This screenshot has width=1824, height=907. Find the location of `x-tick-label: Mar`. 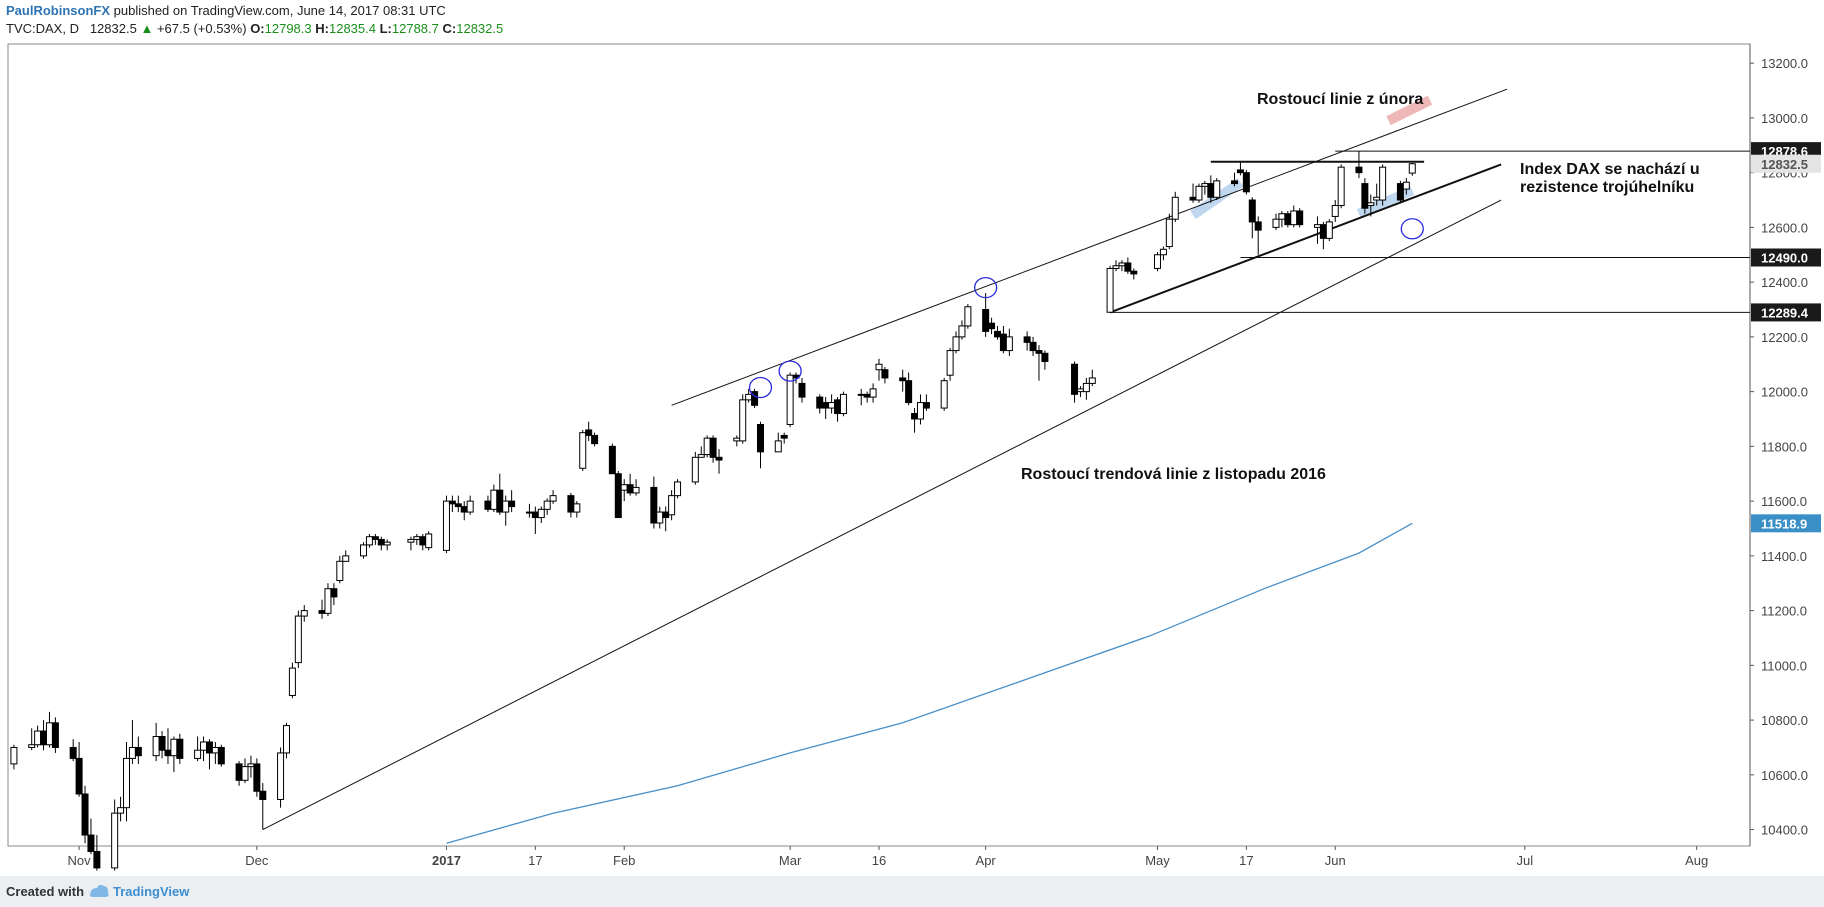

x-tick-label: Mar is located at coordinates (790, 860).